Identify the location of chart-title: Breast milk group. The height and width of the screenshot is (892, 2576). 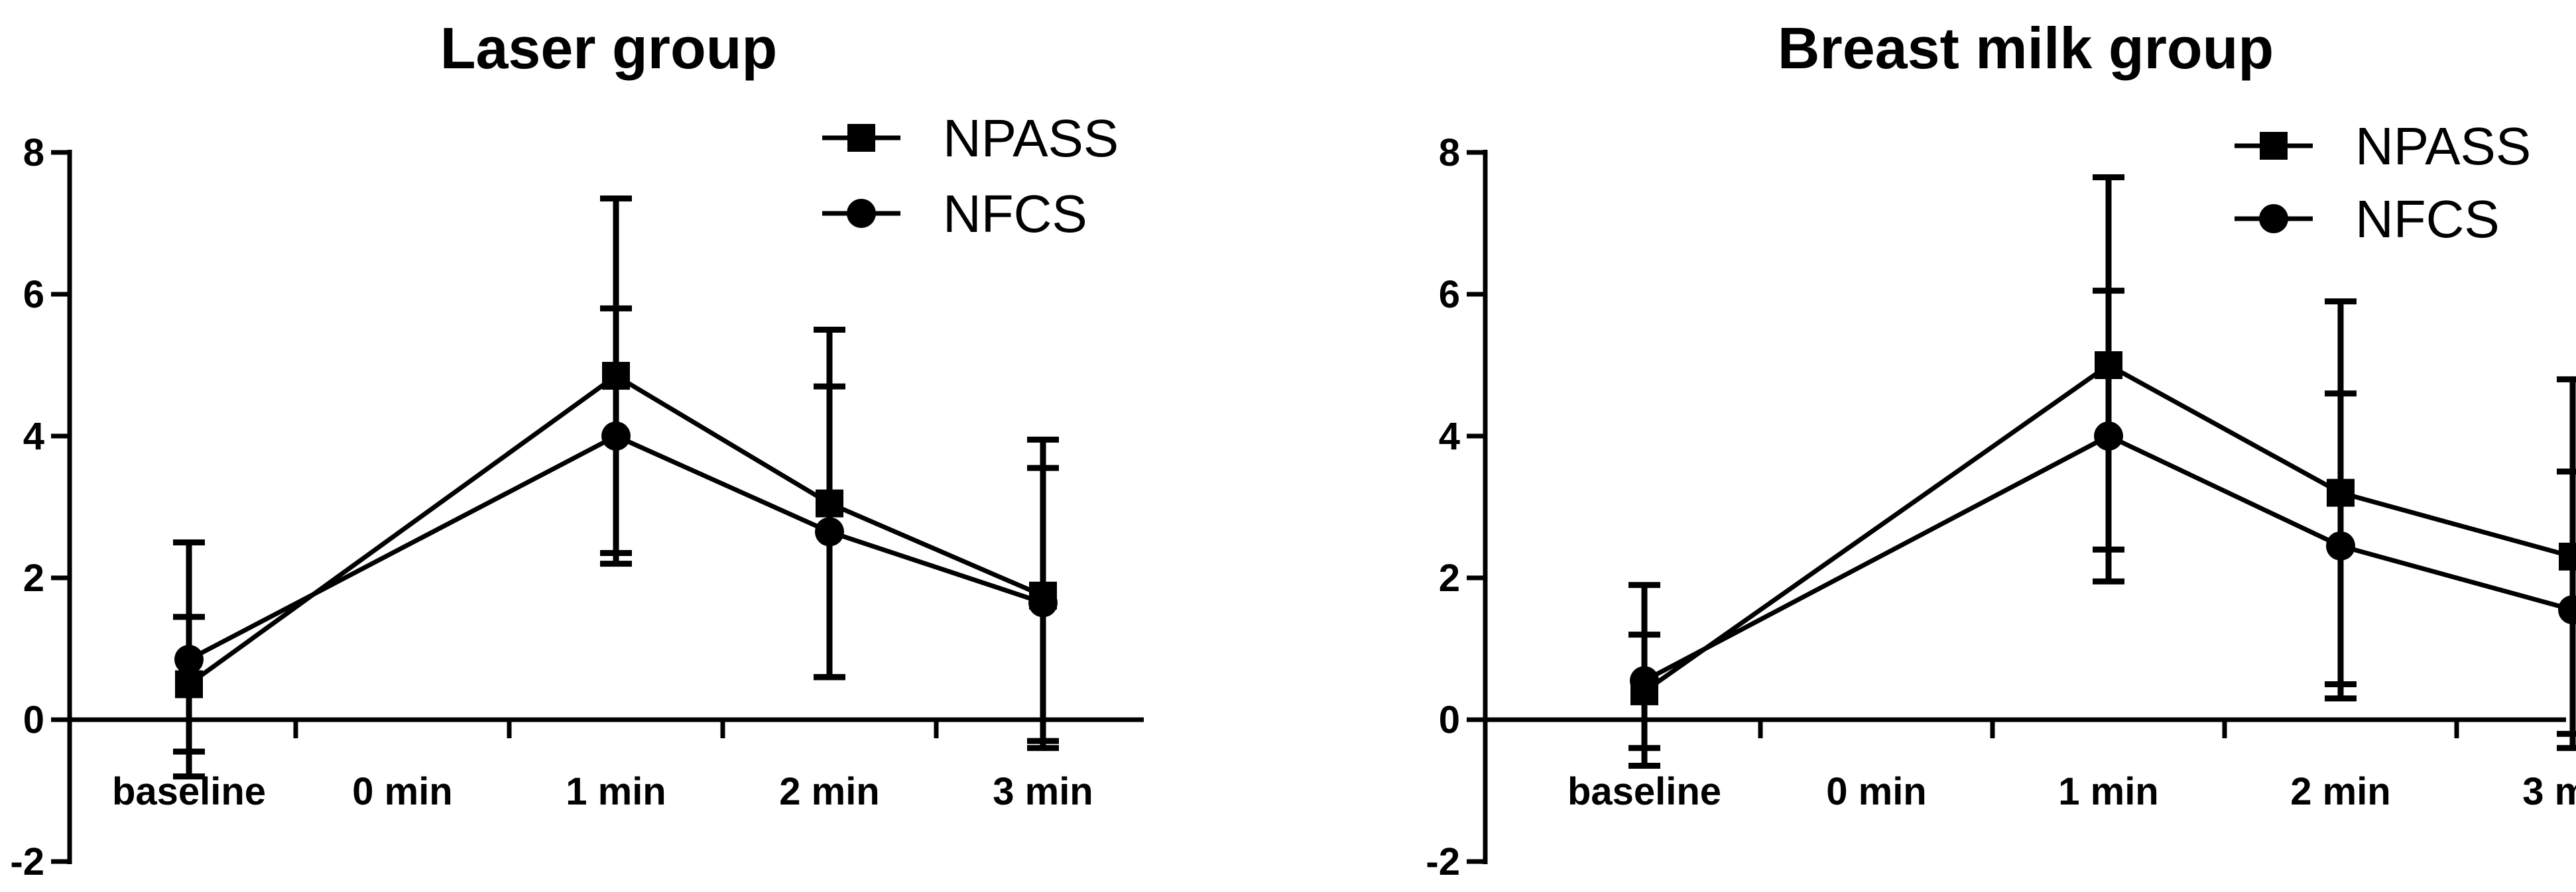
(2026, 48).